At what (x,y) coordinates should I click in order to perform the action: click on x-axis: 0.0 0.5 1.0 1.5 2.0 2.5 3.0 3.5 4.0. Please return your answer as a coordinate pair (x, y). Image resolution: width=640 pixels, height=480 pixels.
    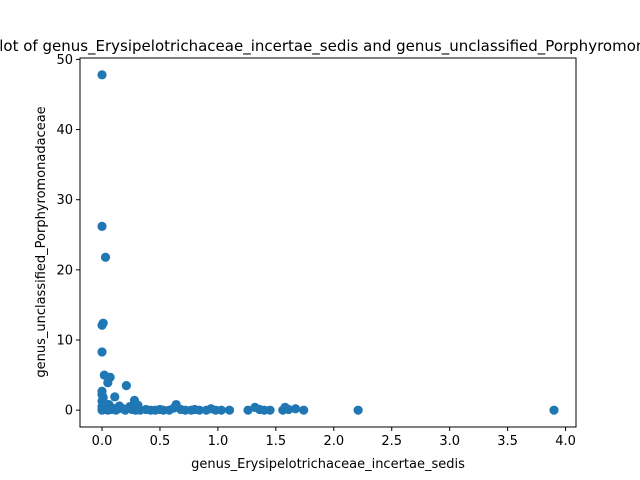
    Looking at the image, I should click on (334, 438).